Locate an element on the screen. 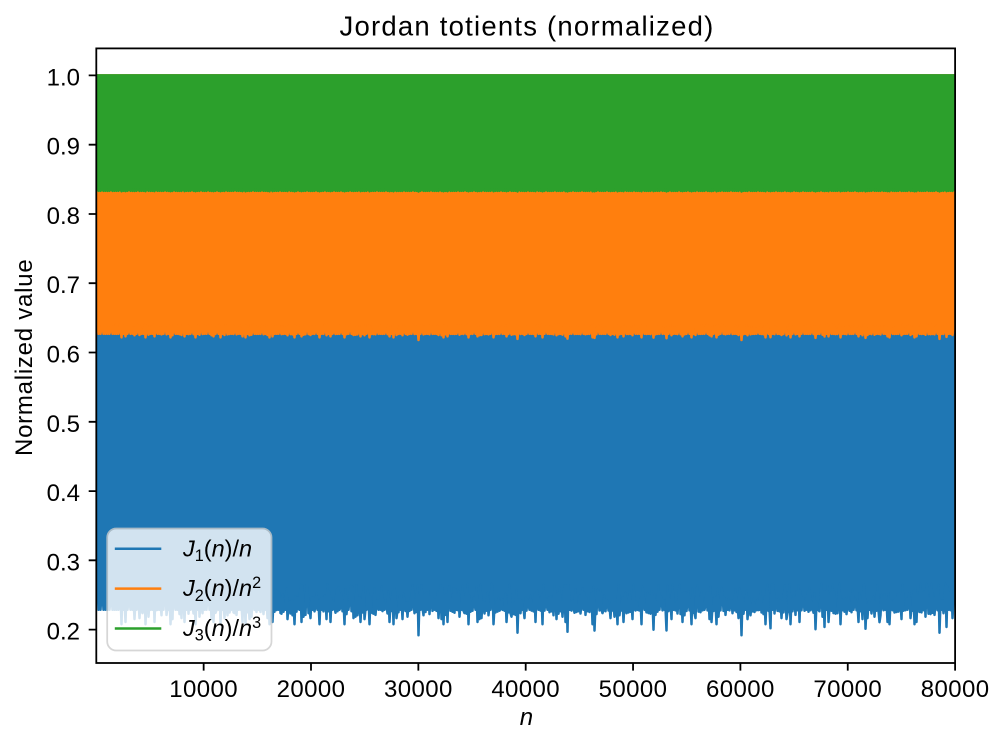 Image resolution: width=1006 pixels, height=744 pixels. svg-text: 10000 is located at coordinates (203, 689).